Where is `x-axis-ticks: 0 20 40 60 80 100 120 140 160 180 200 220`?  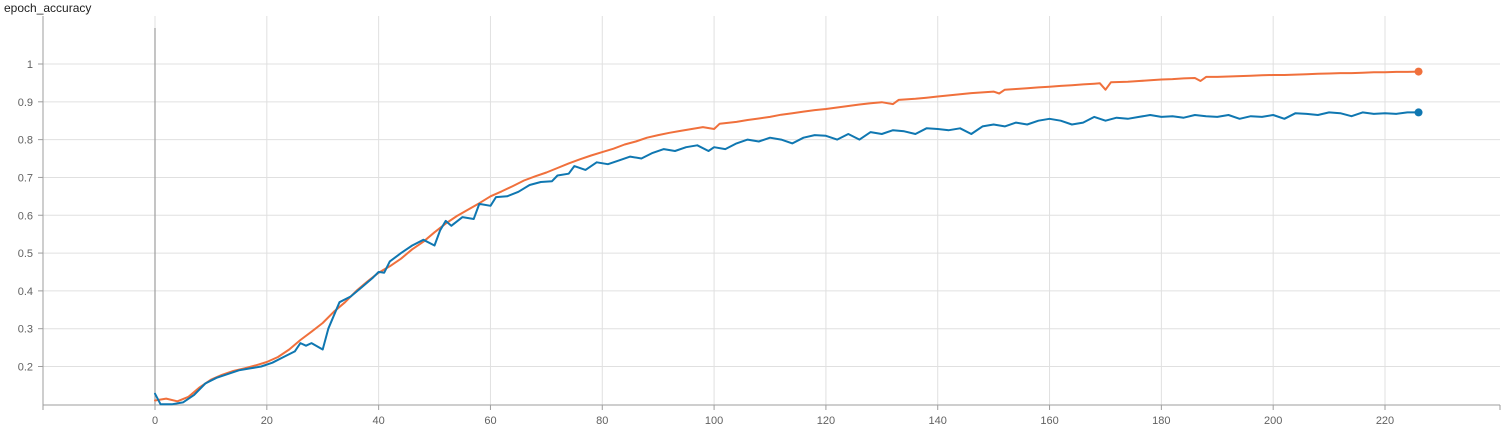
x-axis-ticks: 0 20 40 60 80 100 120 140 160 180 200 220 is located at coordinates (771, 416).